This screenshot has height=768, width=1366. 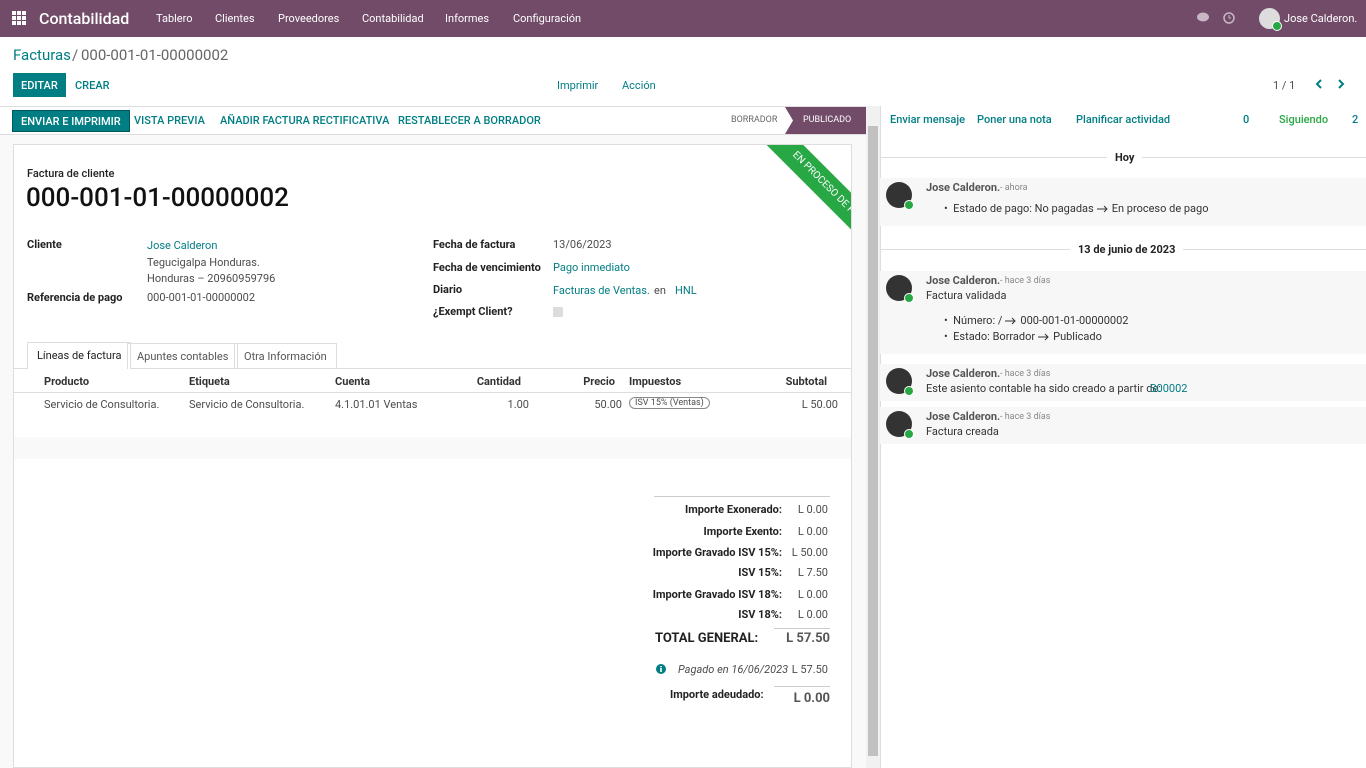 I want to click on cell: 1.00, so click(x=518, y=404).